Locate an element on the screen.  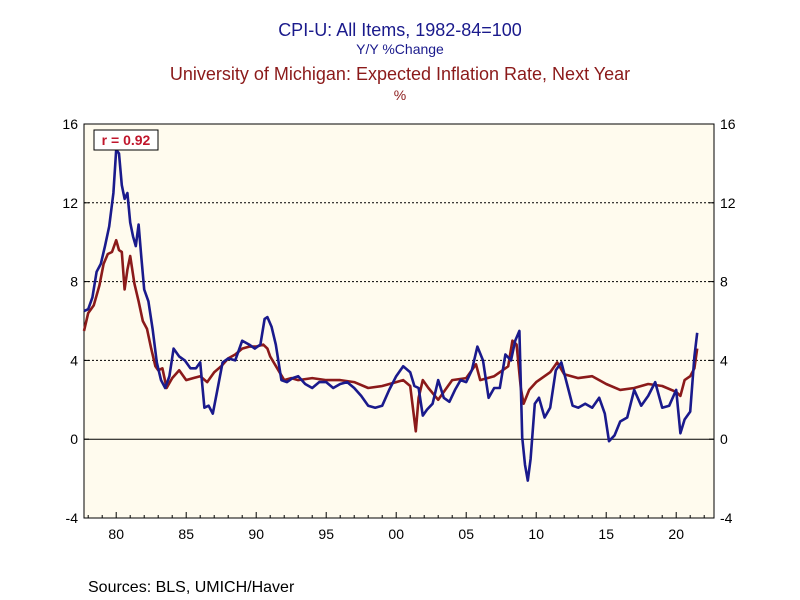
y-tick-label-left: 16 is located at coordinates (70, 124).